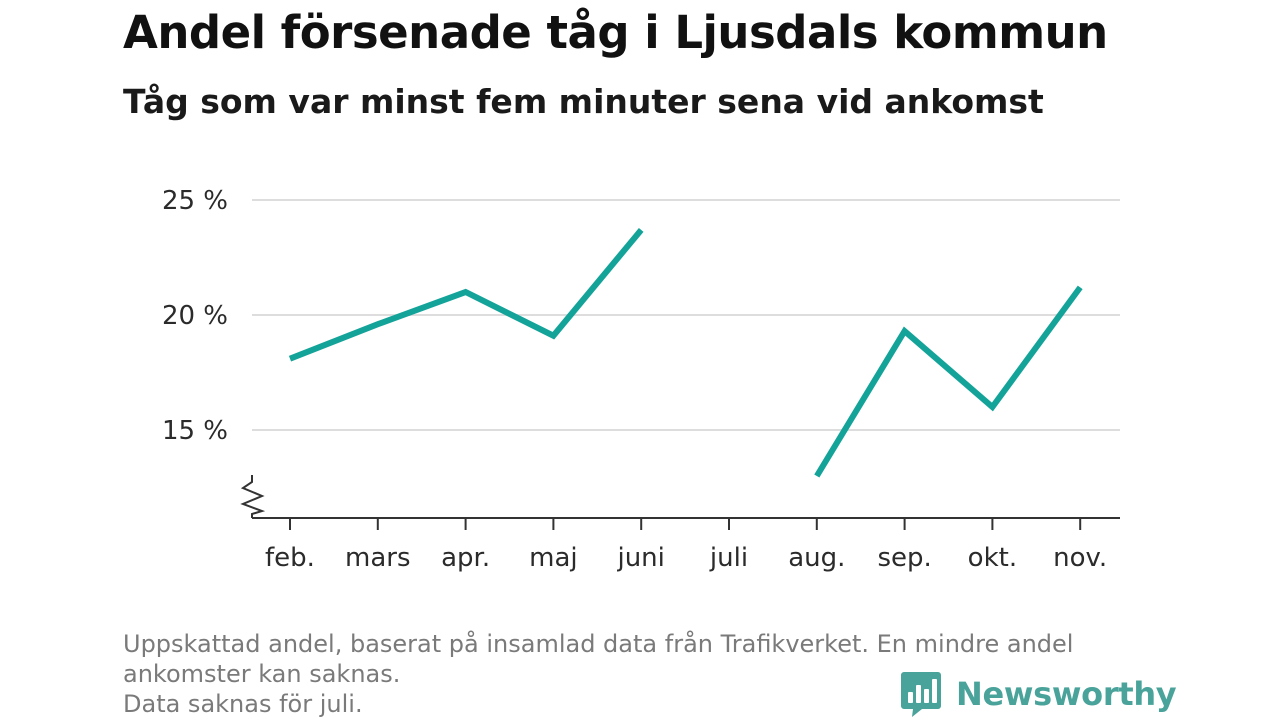 Image resolution: width=1280 pixels, height=720 pixels. Describe the element at coordinates (680, 502) in the screenshot. I see `x-axis` at that location.